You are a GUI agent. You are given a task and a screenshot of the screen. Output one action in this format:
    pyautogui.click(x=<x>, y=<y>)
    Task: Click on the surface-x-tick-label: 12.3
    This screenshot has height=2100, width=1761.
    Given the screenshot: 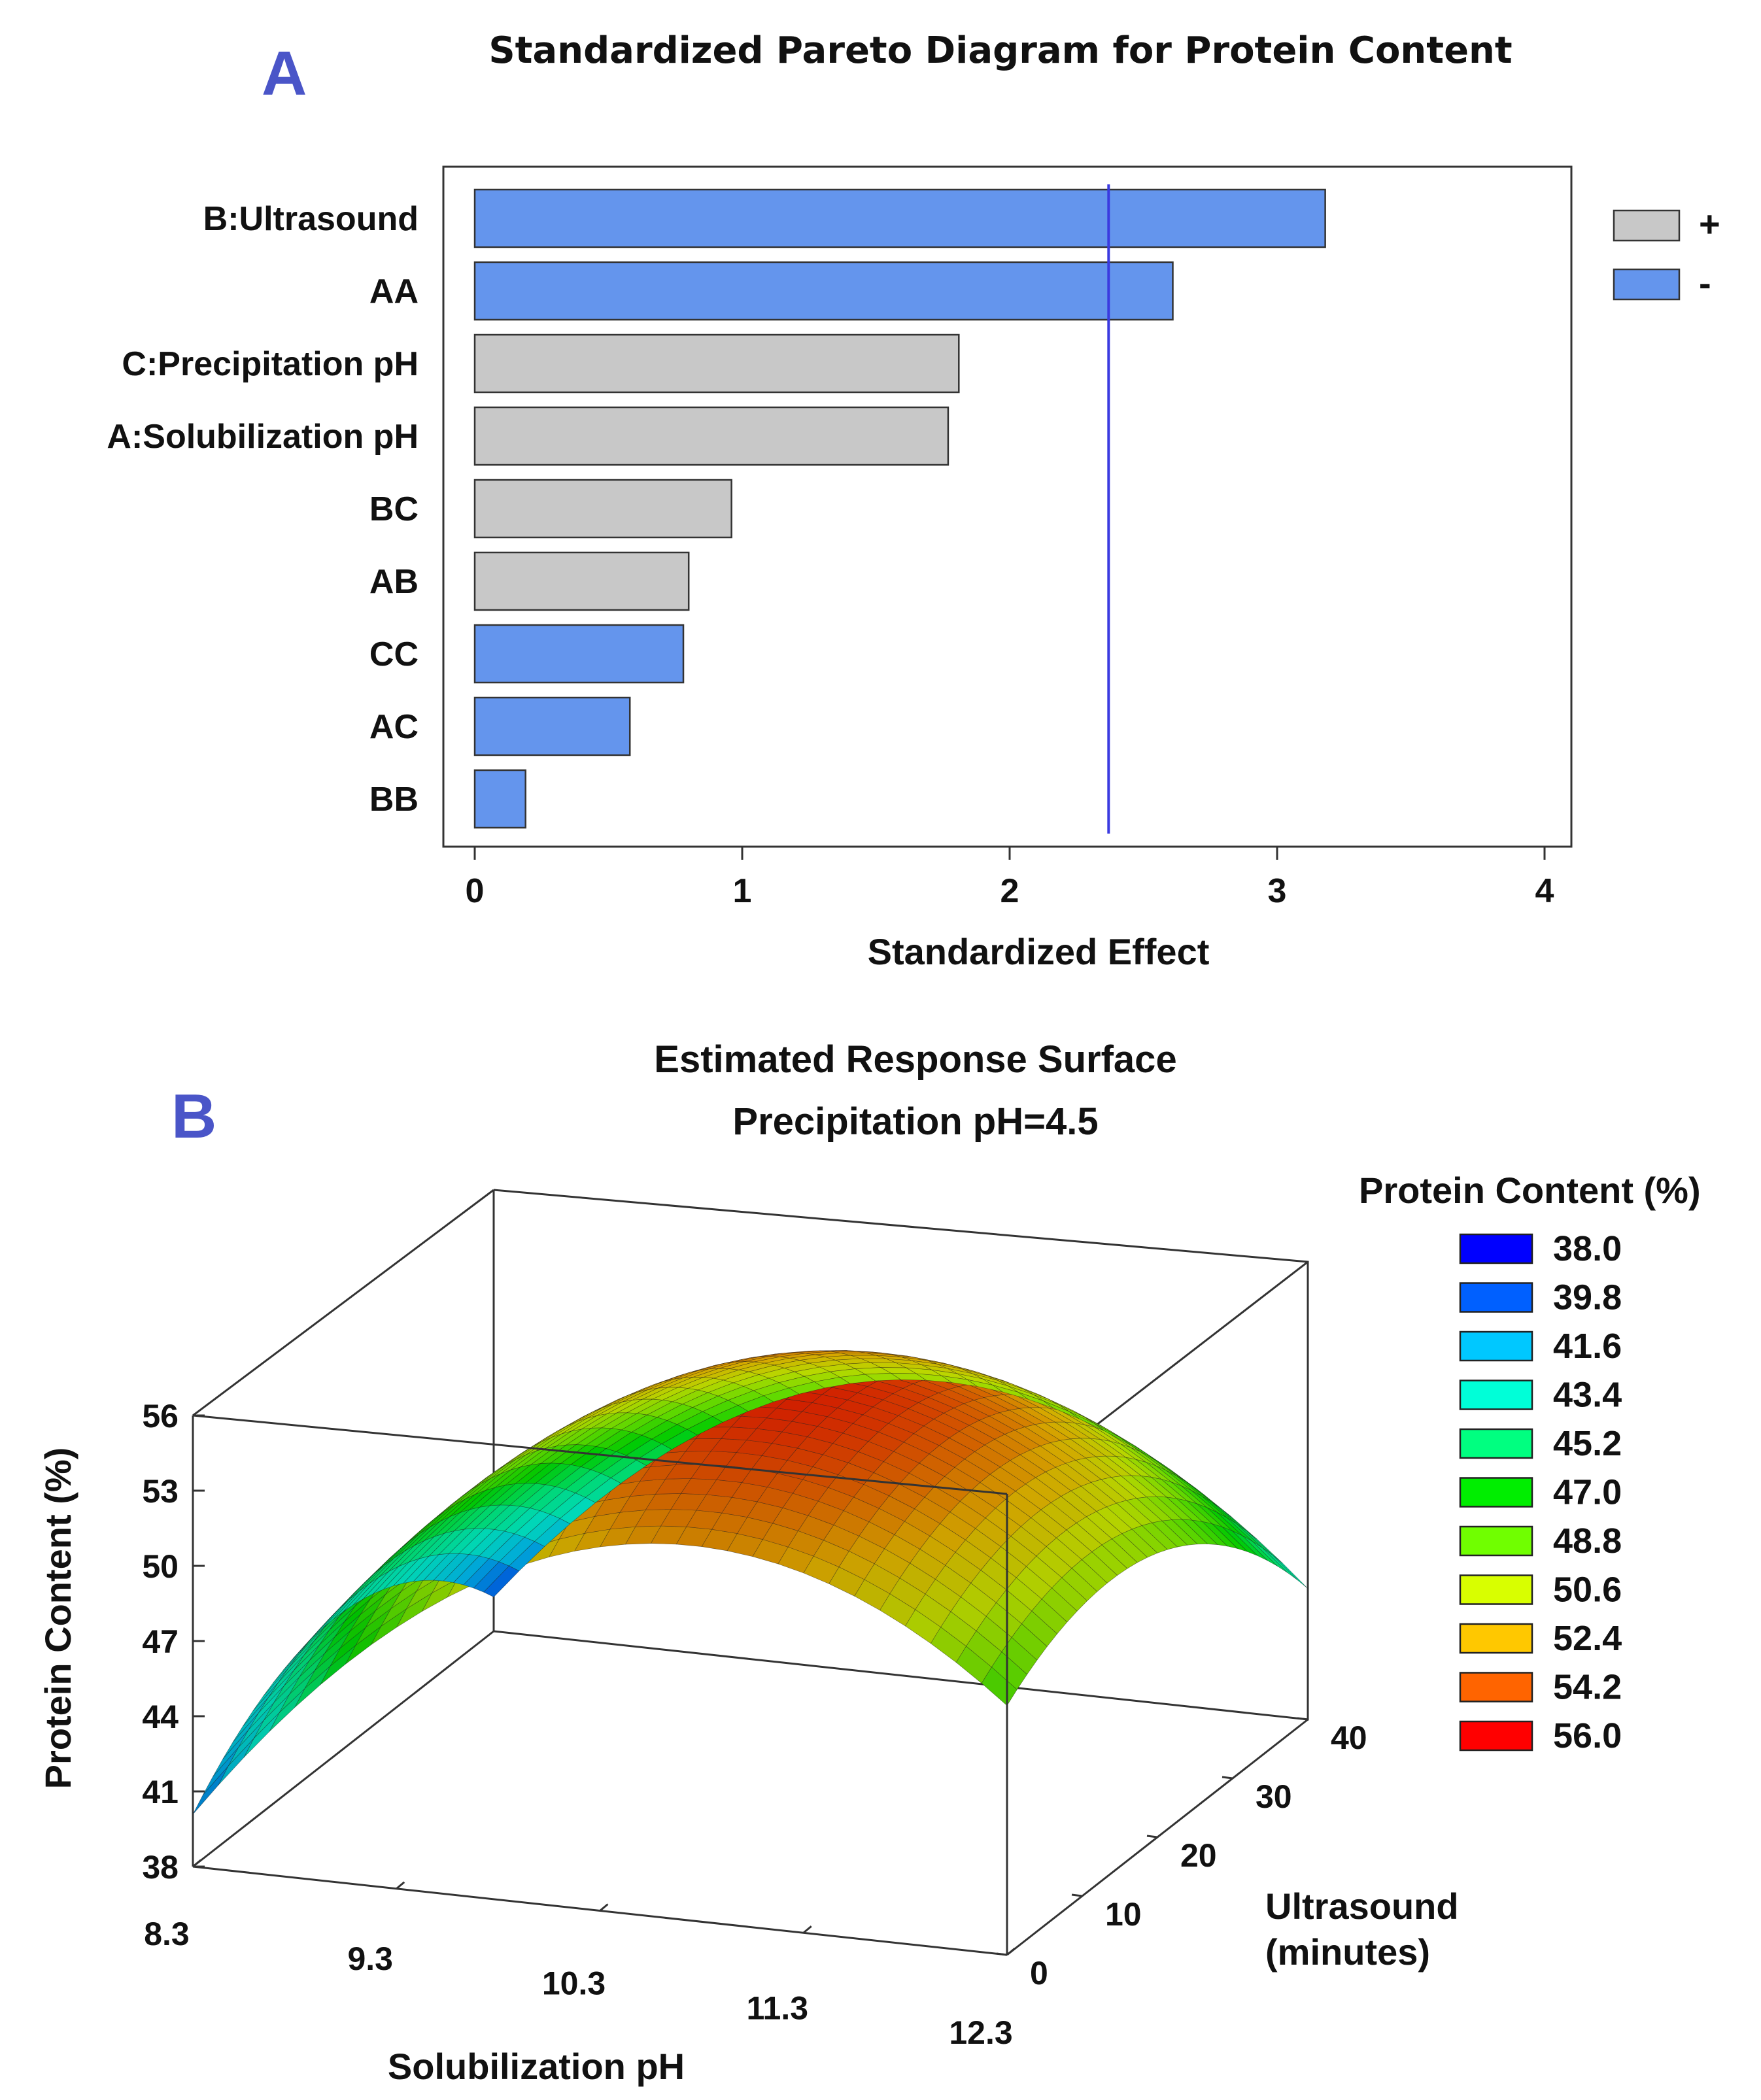 What is the action you would take?
    pyautogui.click(x=980, y=2032)
    